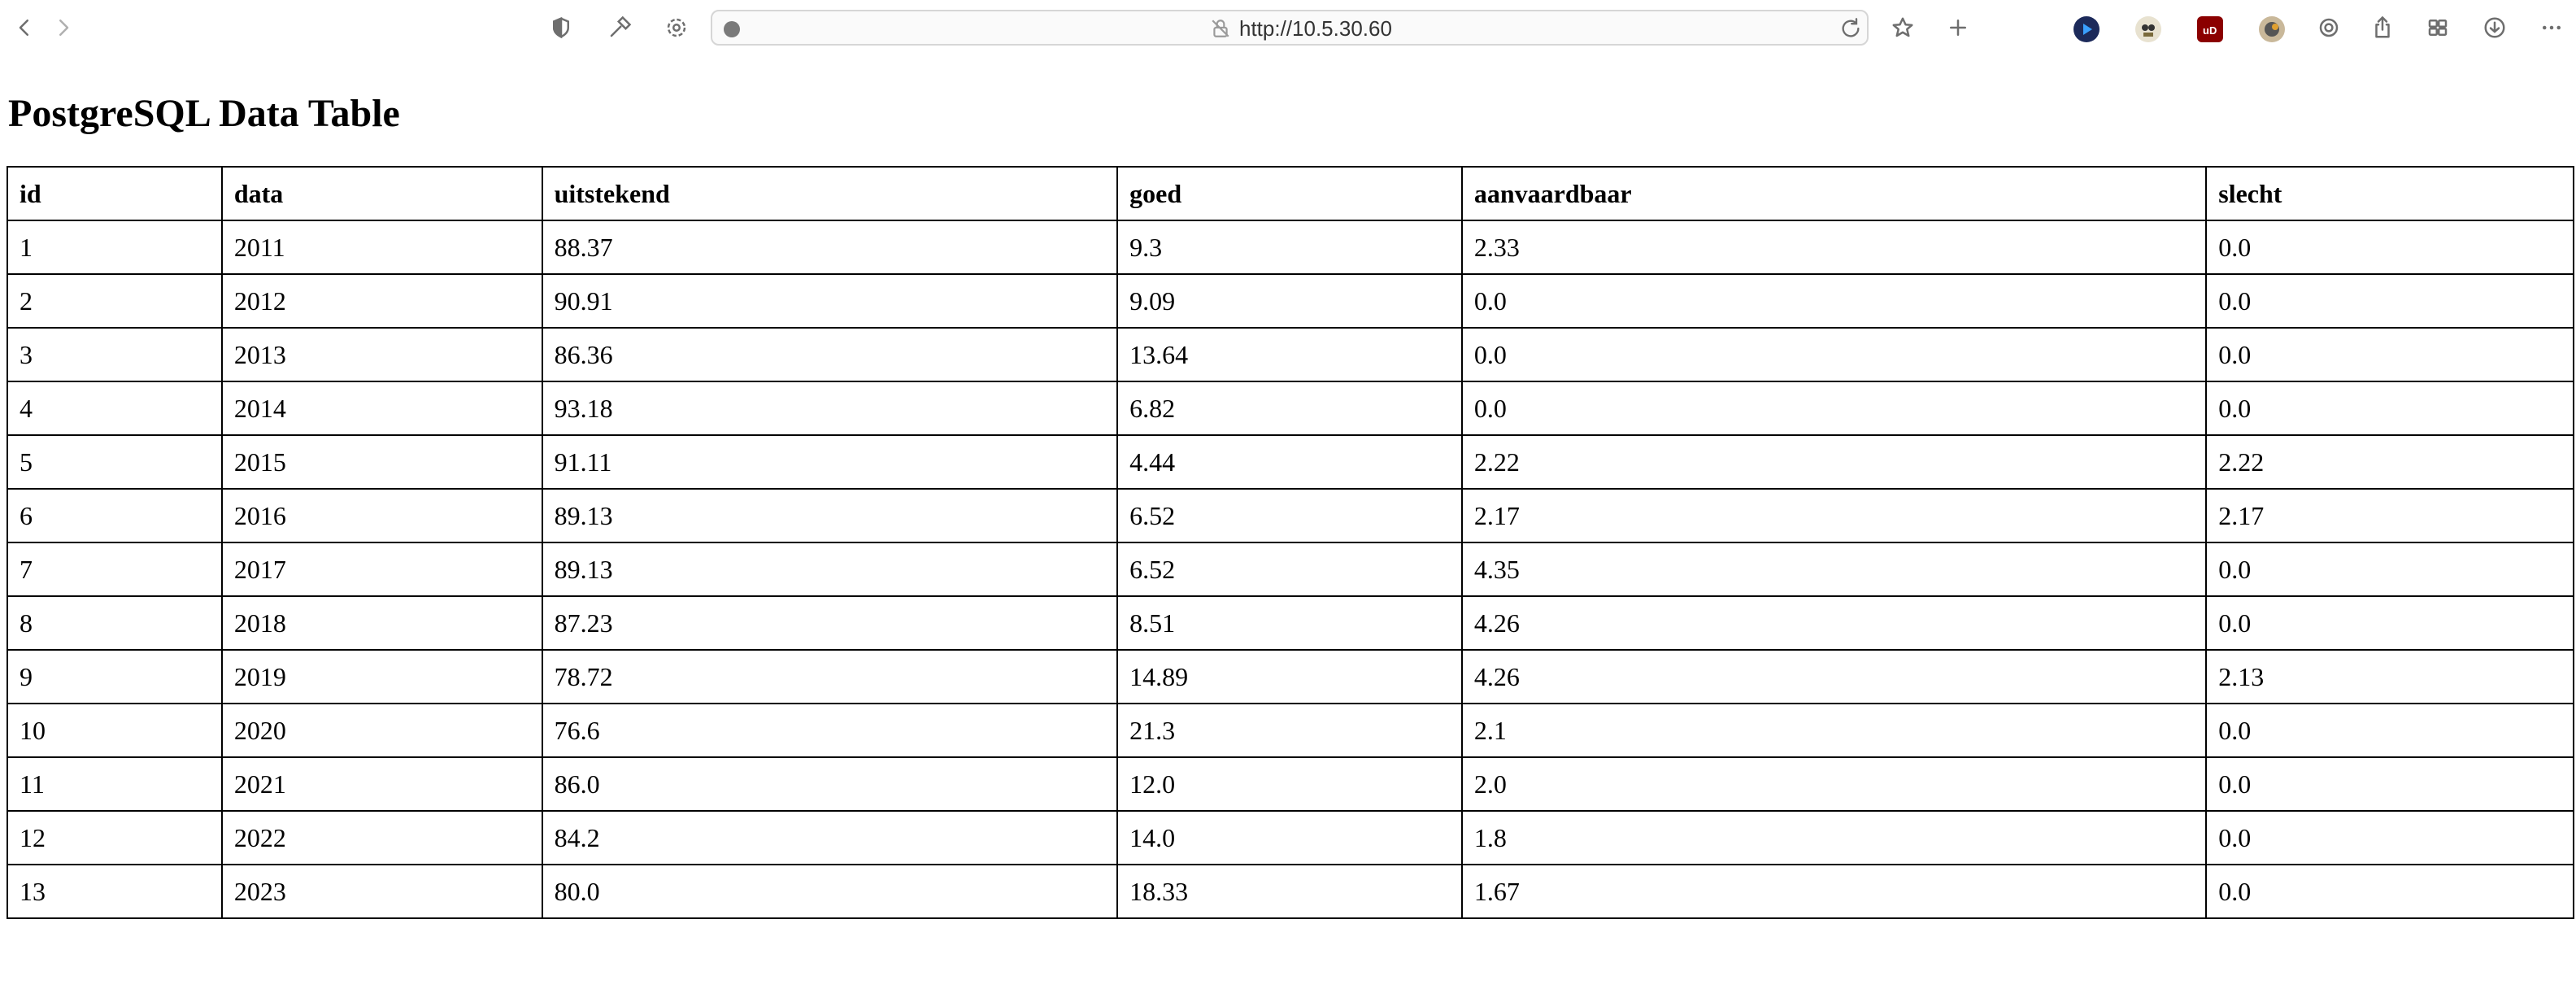 This screenshot has height=989, width=2576. Describe the element at coordinates (115, 193) in the screenshot. I see `column-header-id: id` at that location.